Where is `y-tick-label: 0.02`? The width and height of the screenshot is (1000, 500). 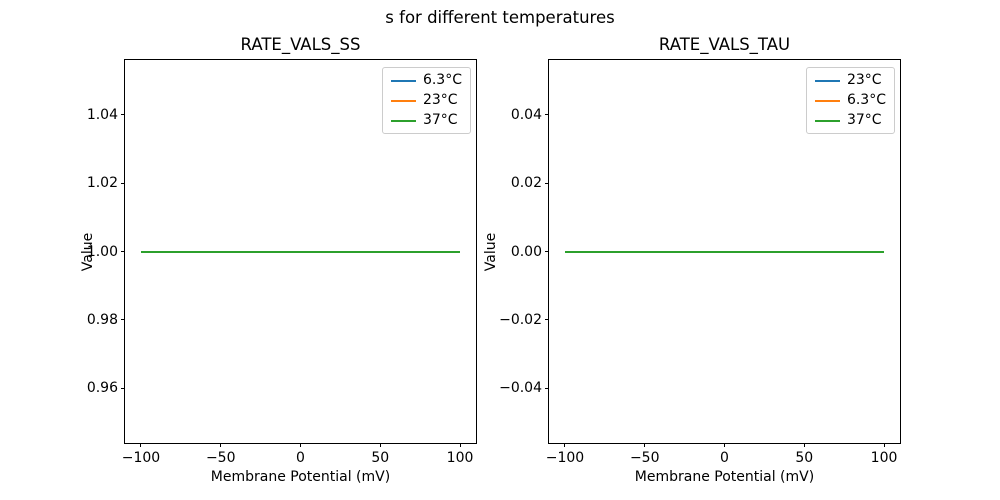 y-tick-label: 0.02 is located at coordinates (526, 183).